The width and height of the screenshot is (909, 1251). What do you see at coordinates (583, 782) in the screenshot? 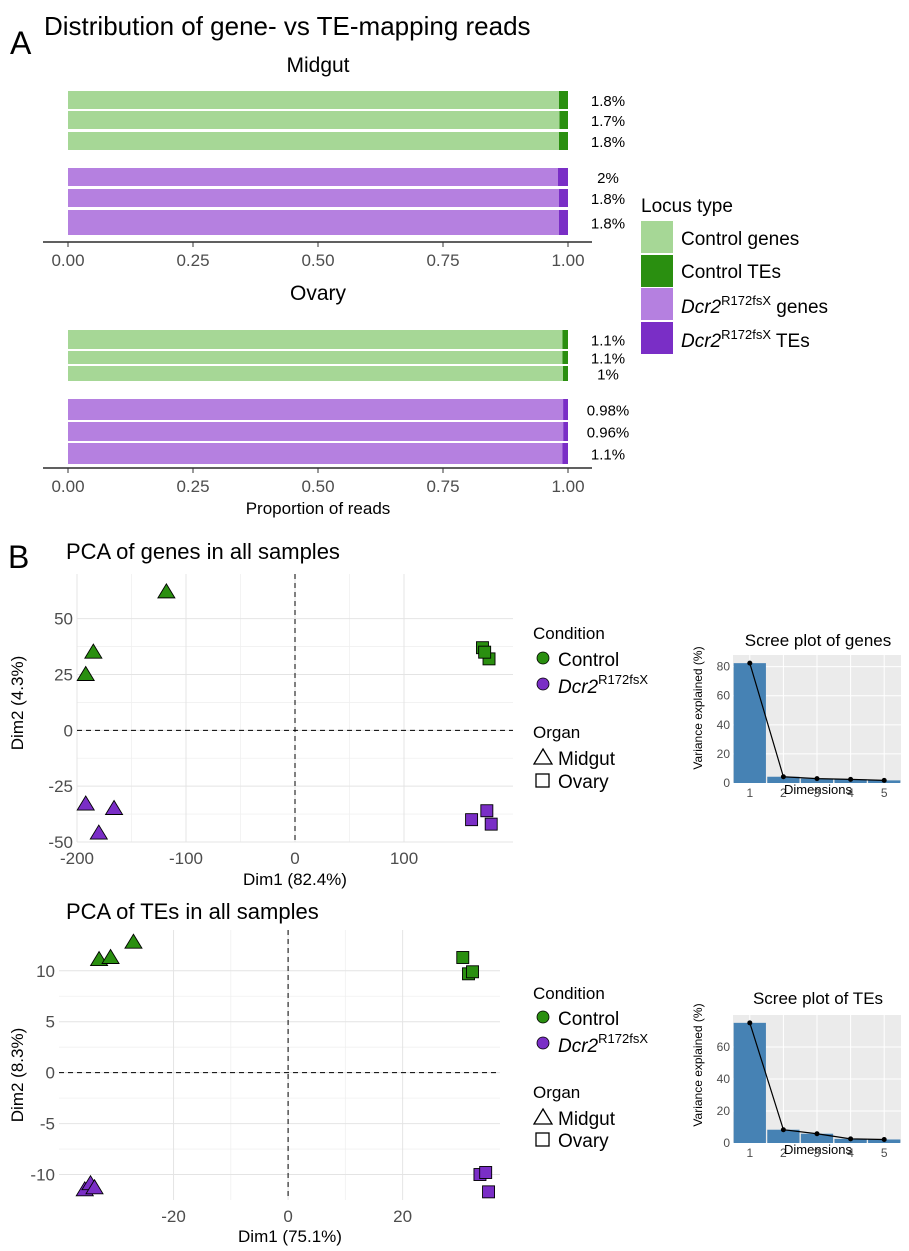
I see `organ-ovary-label: Ovary` at bounding box center [583, 782].